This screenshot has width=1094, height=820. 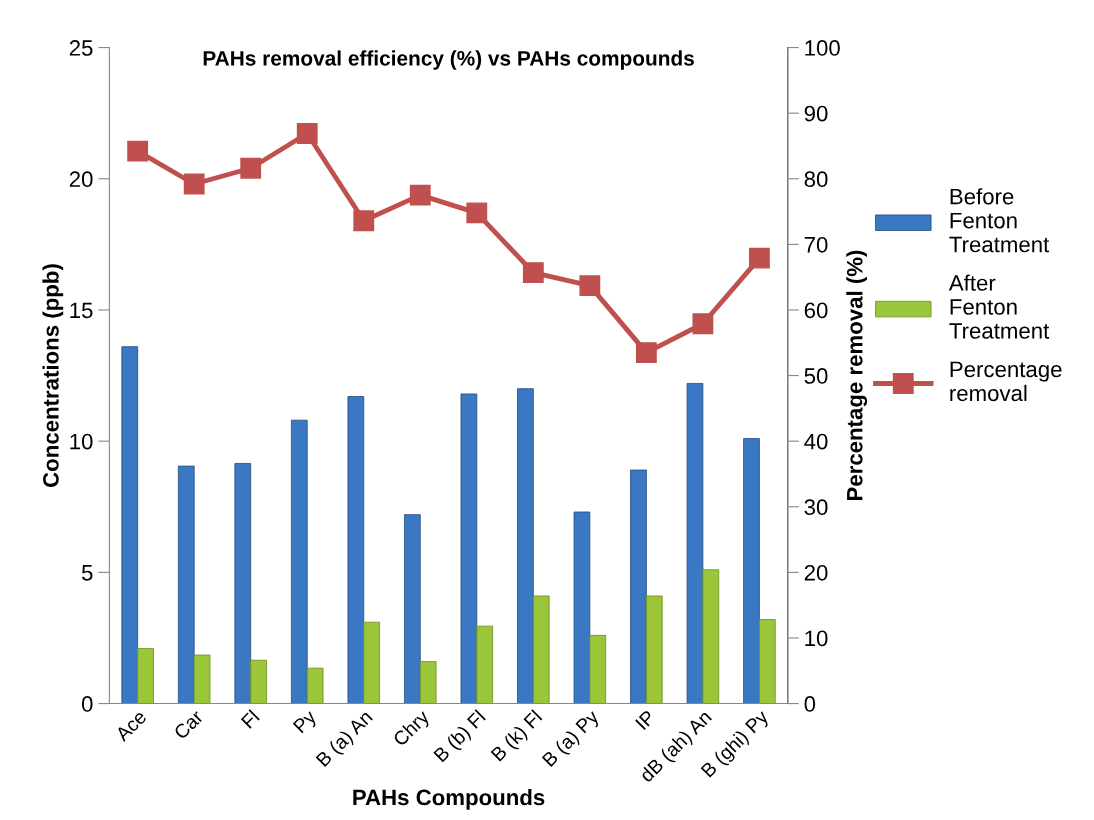 What do you see at coordinates (816, 441) in the screenshot?
I see `y2-tick-label: 40` at bounding box center [816, 441].